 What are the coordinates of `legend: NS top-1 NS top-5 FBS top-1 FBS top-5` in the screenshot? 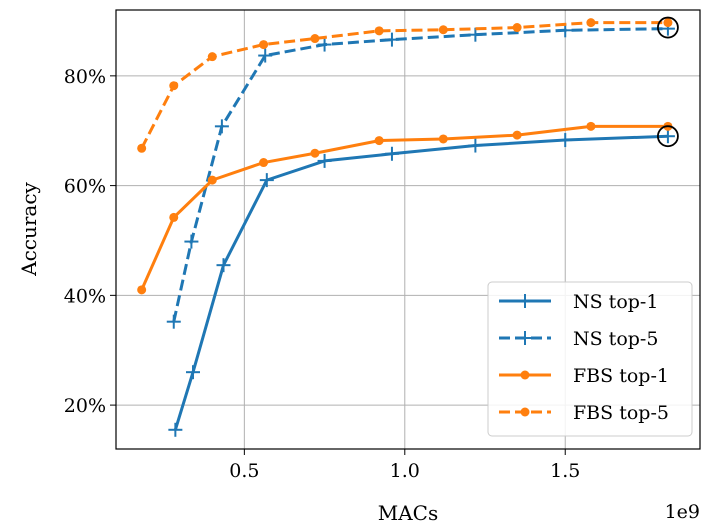 It's located at (590, 359).